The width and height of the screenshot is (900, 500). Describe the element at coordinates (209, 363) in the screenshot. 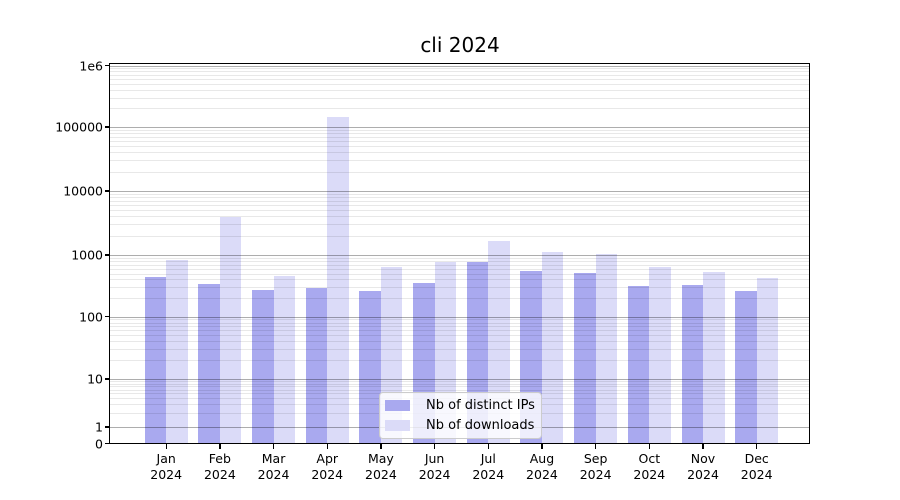

I see `bar-distinct-ips-feb` at that location.